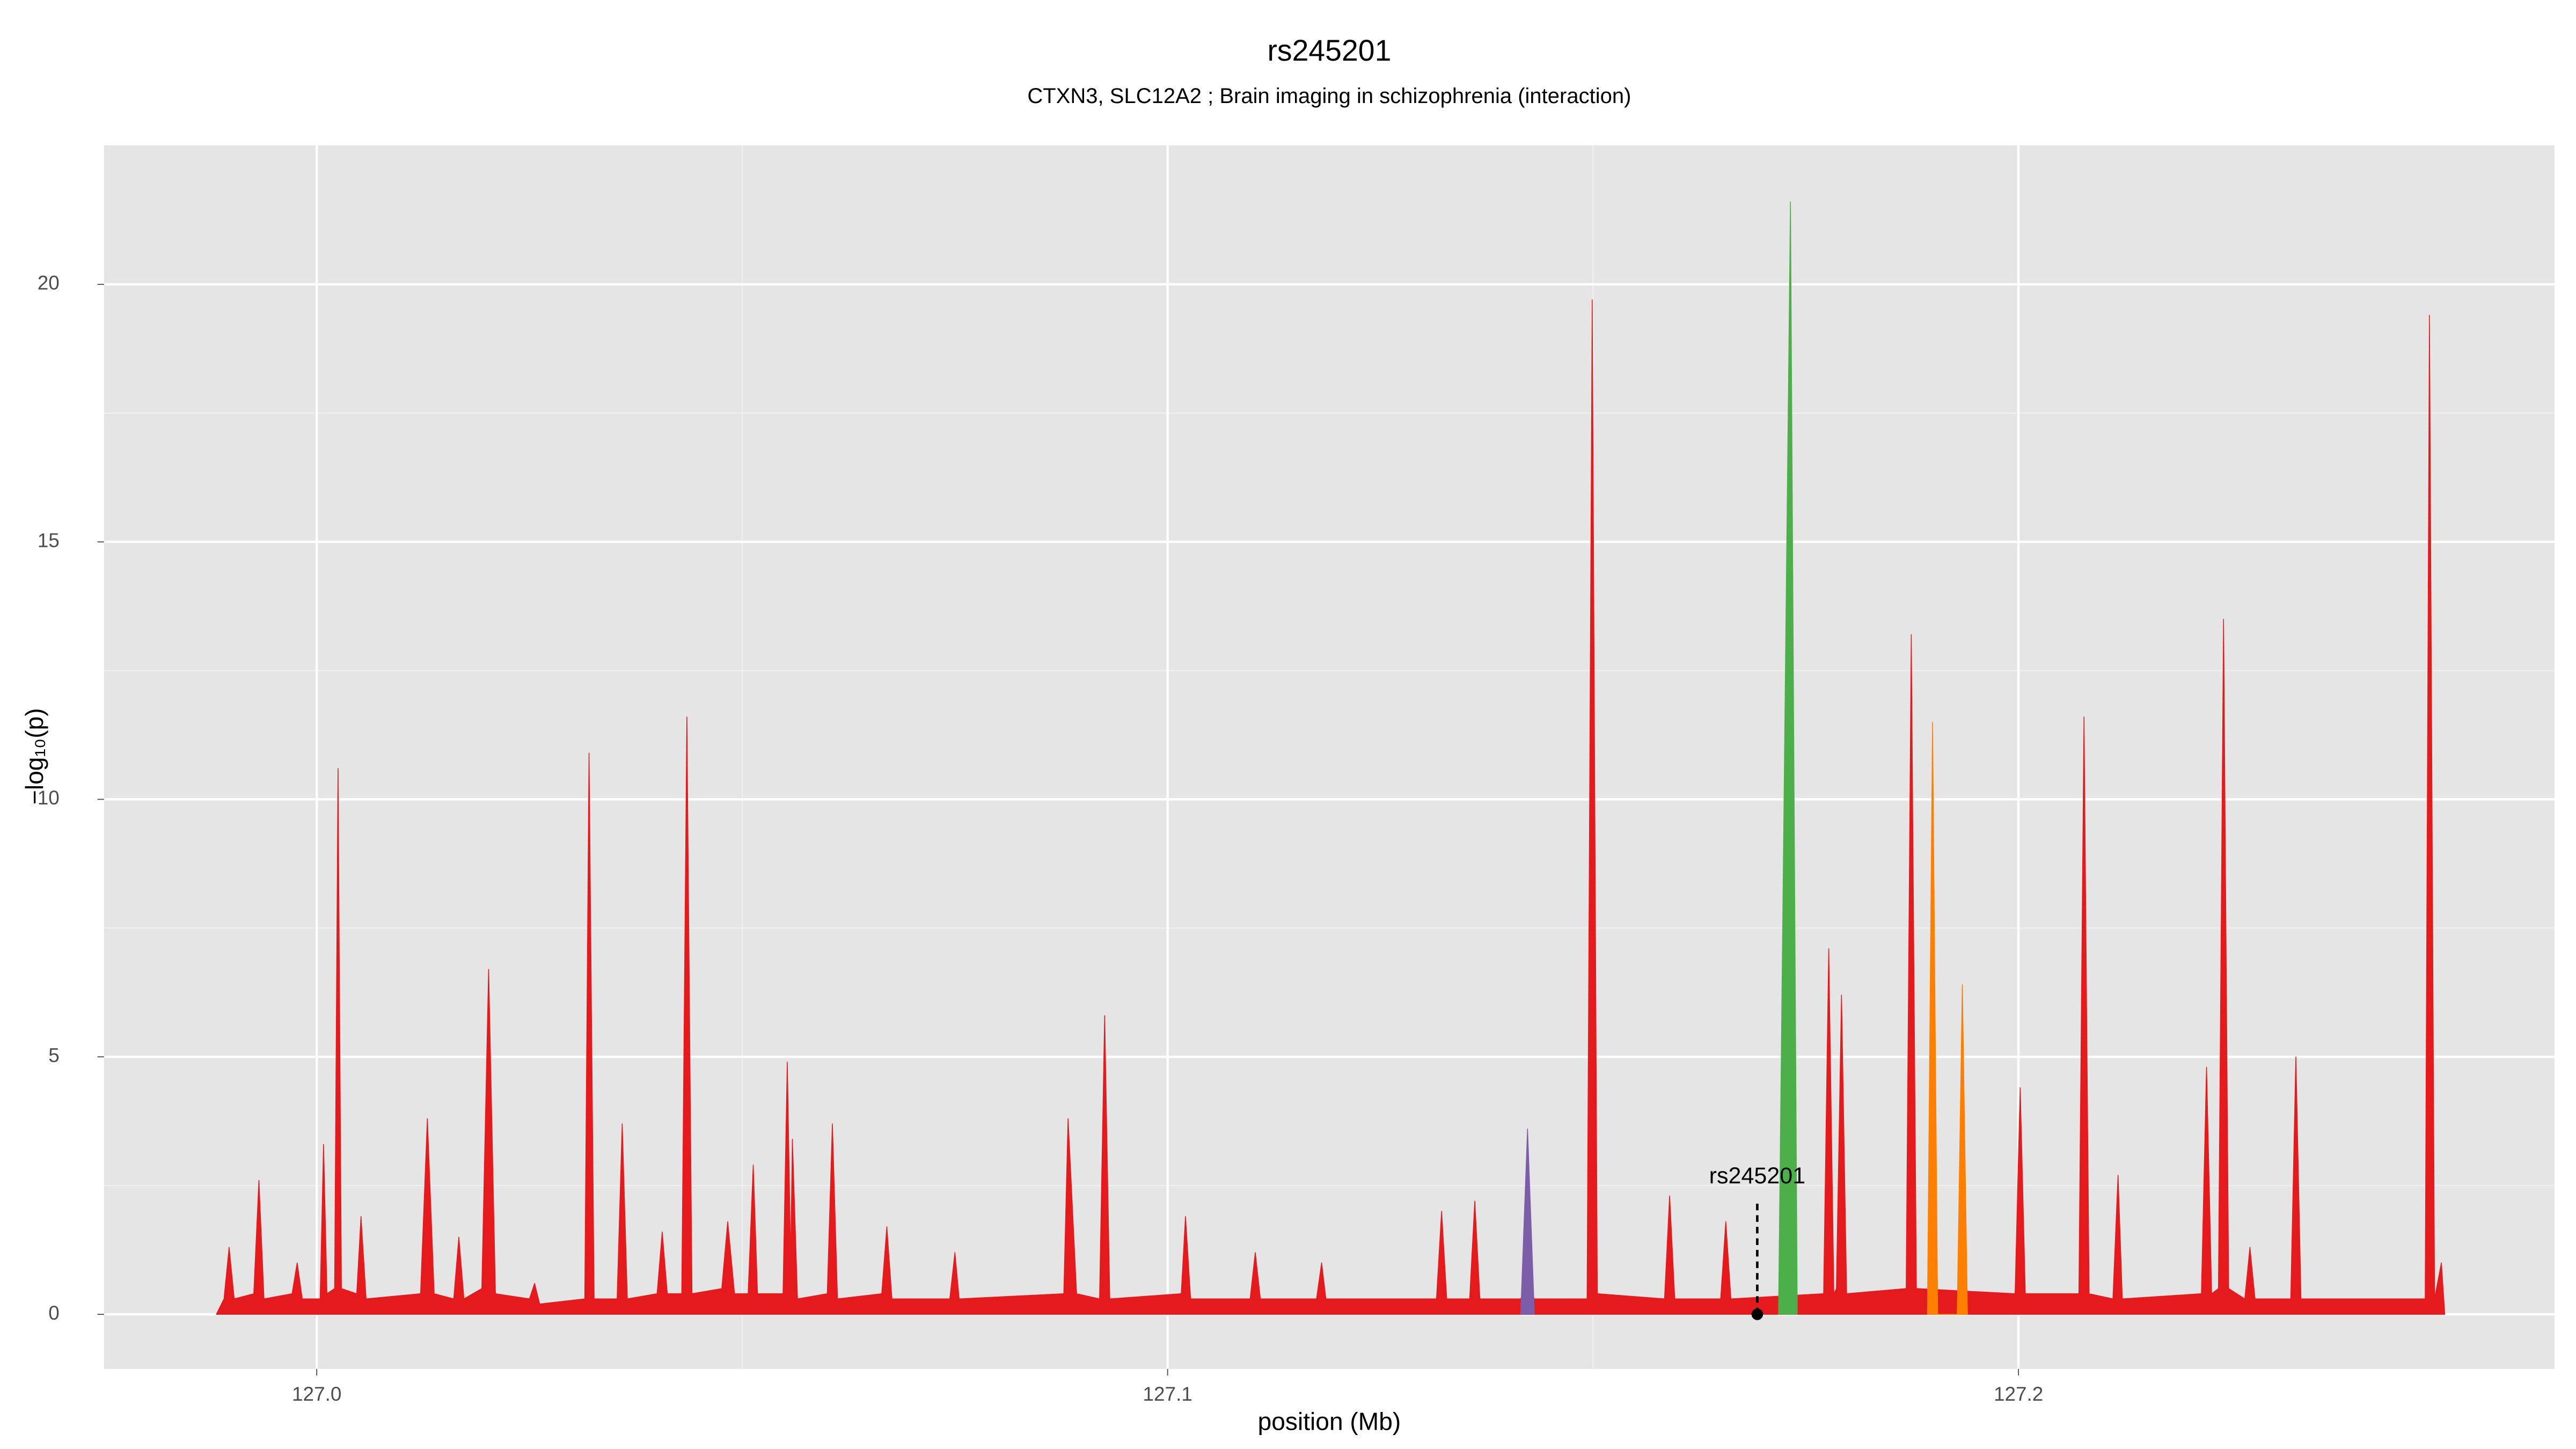 This screenshot has height=1449, width=2576. I want to click on y-tick-label: 10, so click(49, 798).